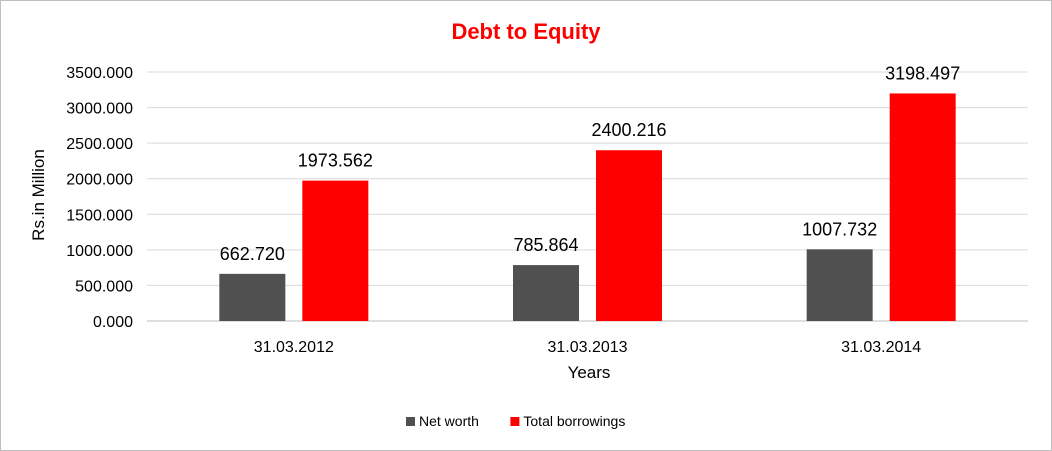  I want to click on x-axis-ticks: 31.03.2012 31.03.2013 31.03.2014, so click(588, 347).